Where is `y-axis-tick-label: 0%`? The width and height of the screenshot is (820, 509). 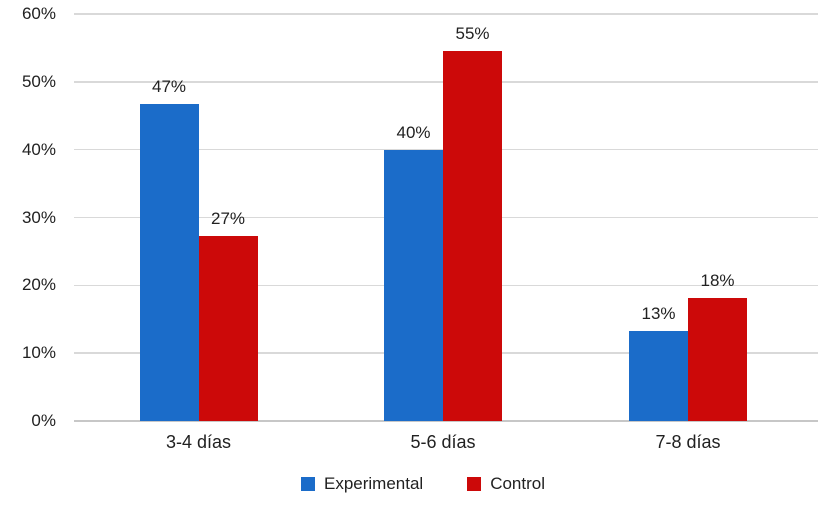 y-axis-tick-label: 0% is located at coordinates (43, 420).